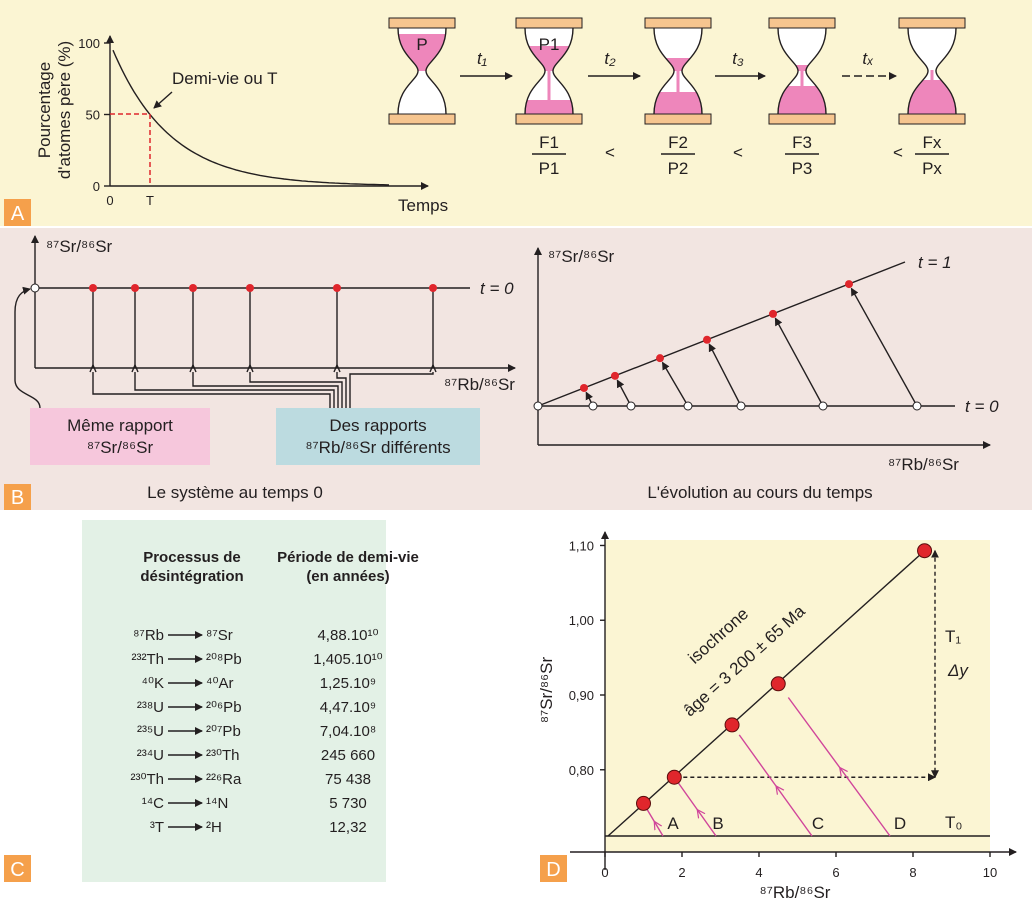 The image size is (1032, 908). I want to click on step-label: t₂, so click(610, 58).